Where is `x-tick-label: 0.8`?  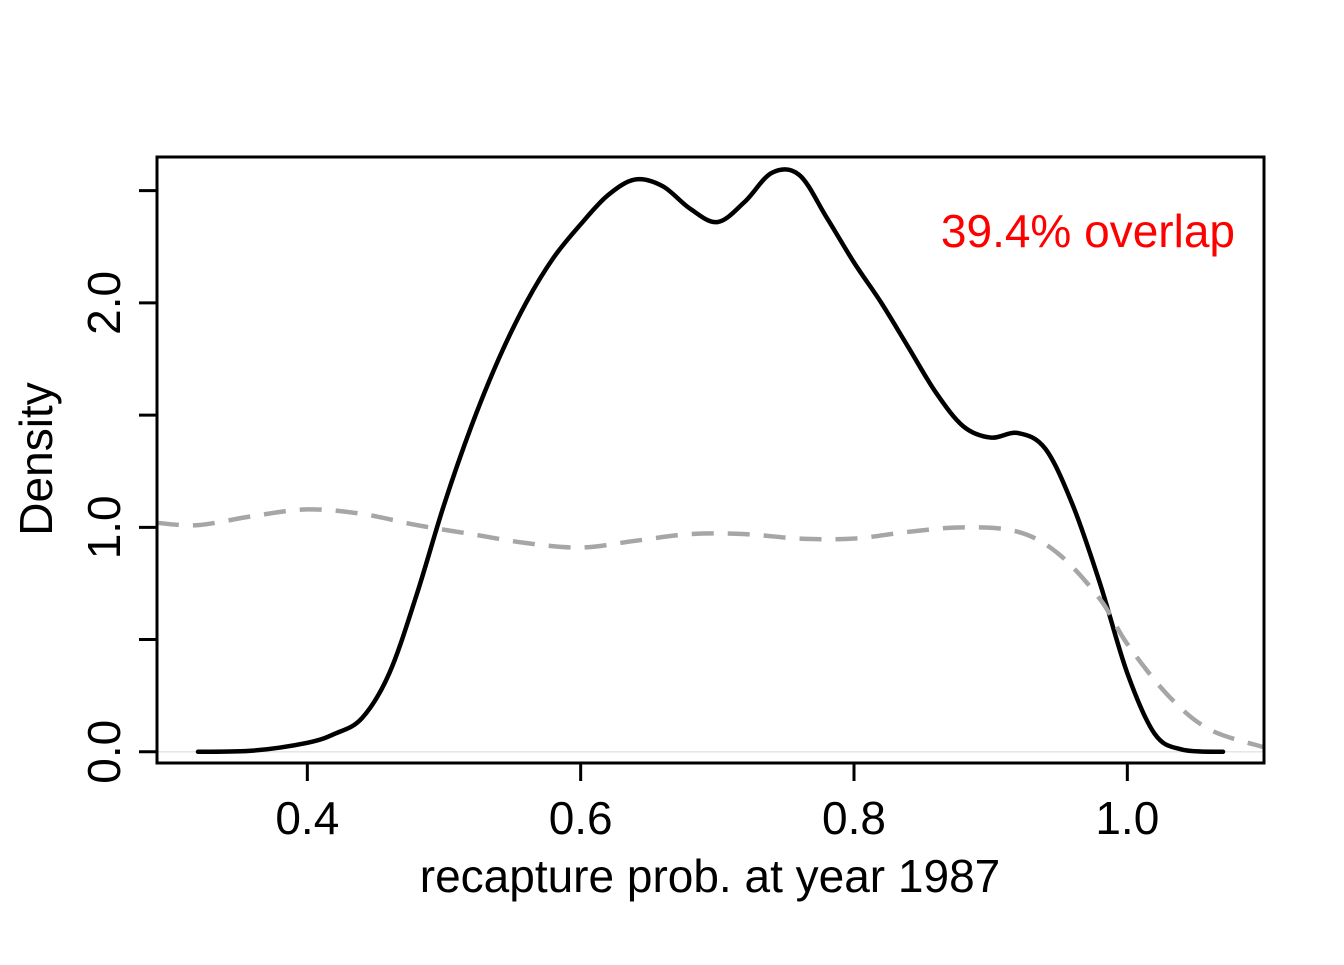
x-tick-label: 0.8 is located at coordinates (854, 818).